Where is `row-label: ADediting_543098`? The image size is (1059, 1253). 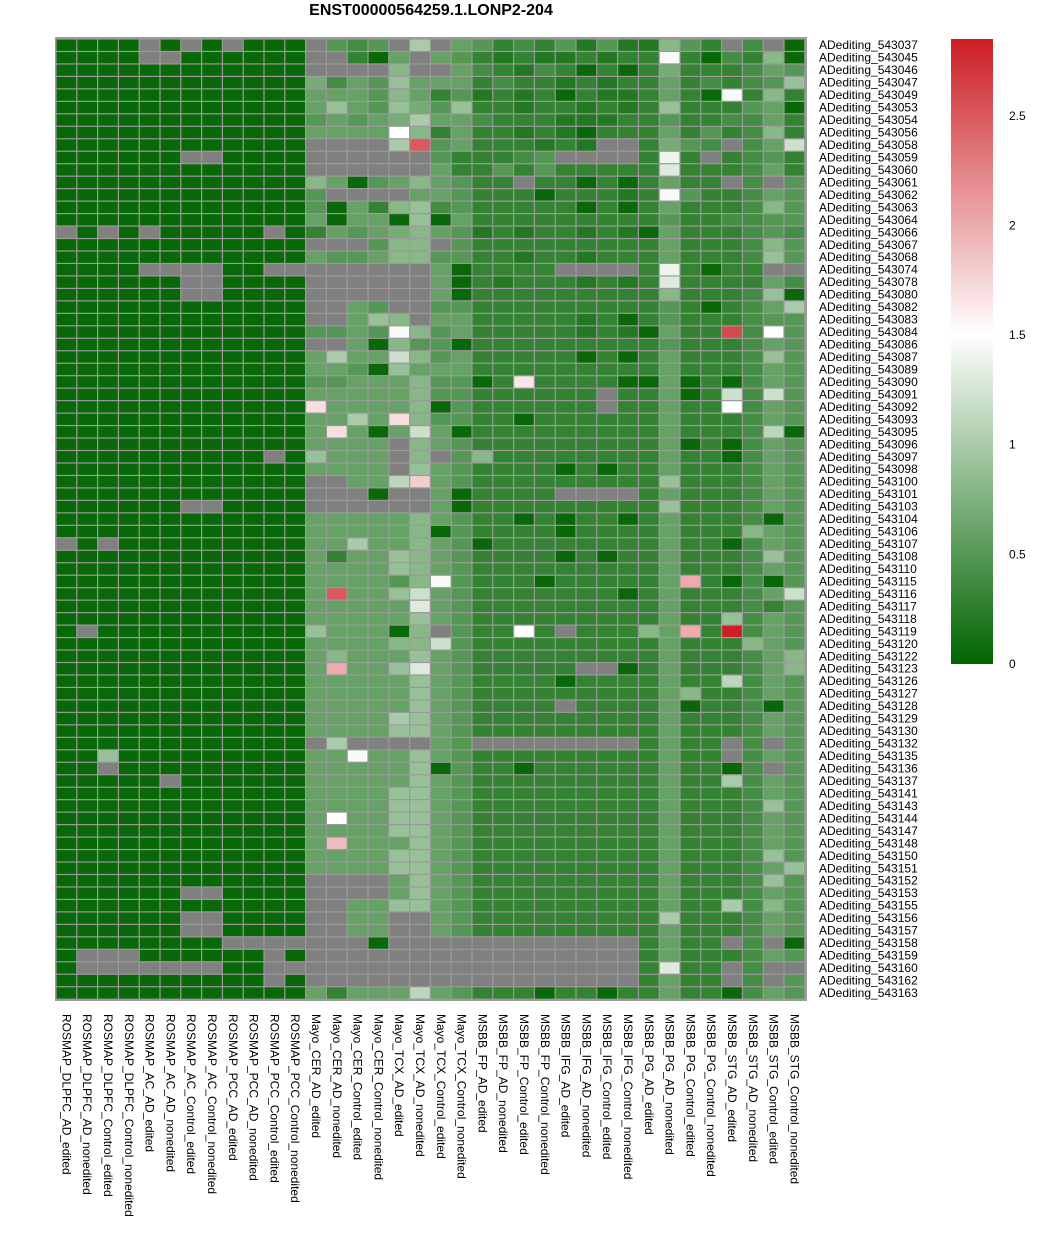
row-label: ADediting_543098 is located at coordinates (868, 469).